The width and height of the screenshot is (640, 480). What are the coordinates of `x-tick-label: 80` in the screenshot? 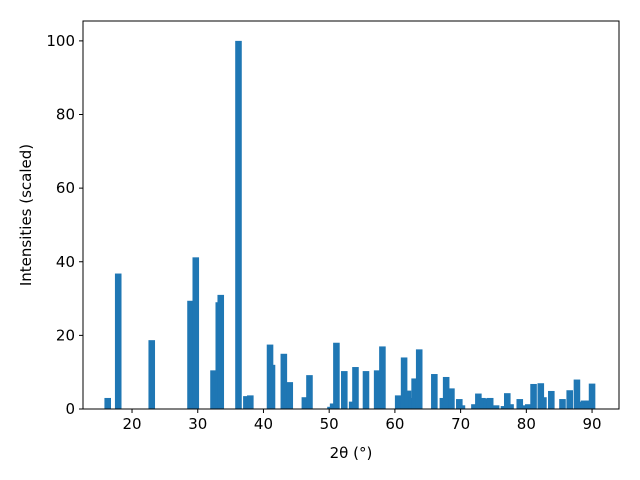 It's located at (526, 424).